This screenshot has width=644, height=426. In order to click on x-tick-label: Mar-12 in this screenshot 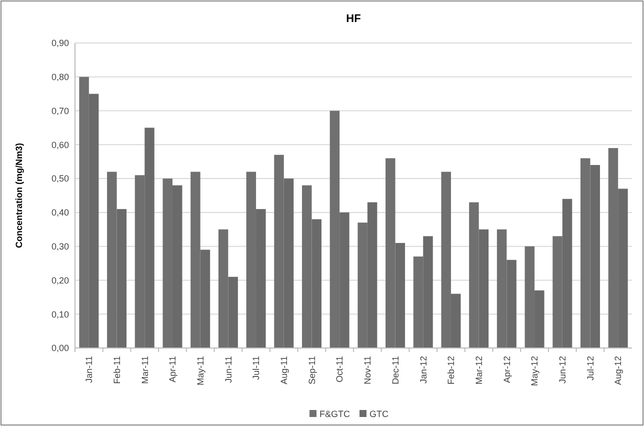, I will do `click(479, 370)`.